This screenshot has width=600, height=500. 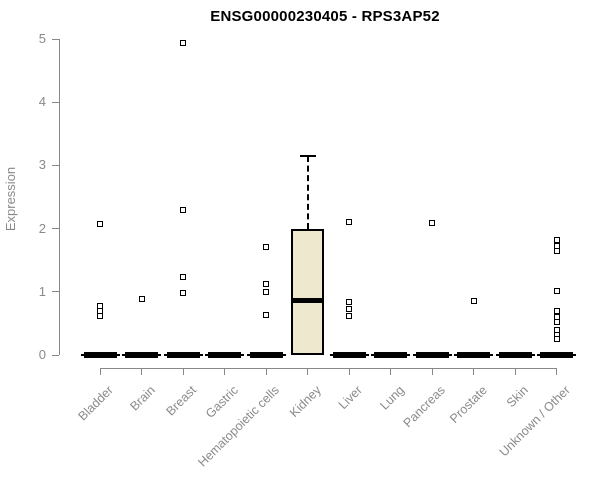 What do you see at coordinates (325, 16) in the screenshot?
I see `chart-title: ENSG00000230405 - RPS3AP52` at bounding box center [325, 16].